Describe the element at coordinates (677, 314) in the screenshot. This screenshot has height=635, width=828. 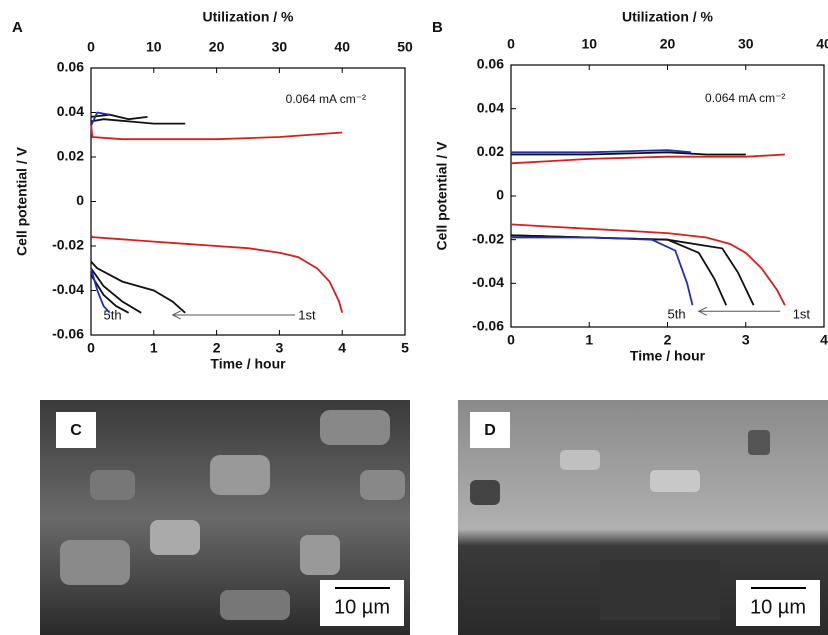
I see `last-label: 5th` at that location.